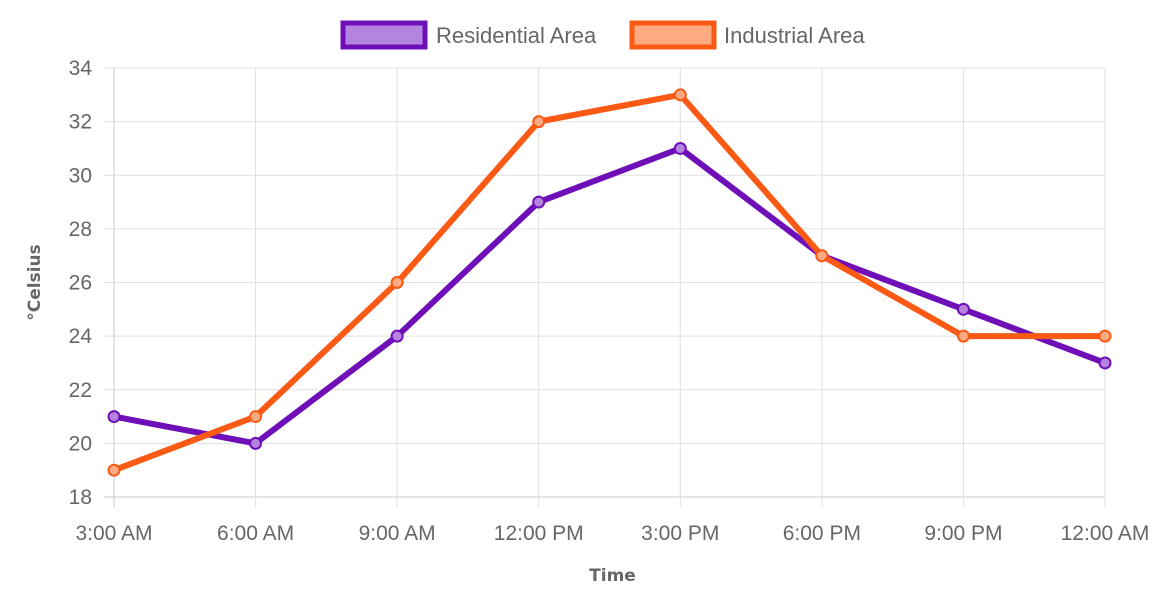 This screenshot has width=1167, height=596. I want to click on y-tick-label: 26, so click(80, 283).